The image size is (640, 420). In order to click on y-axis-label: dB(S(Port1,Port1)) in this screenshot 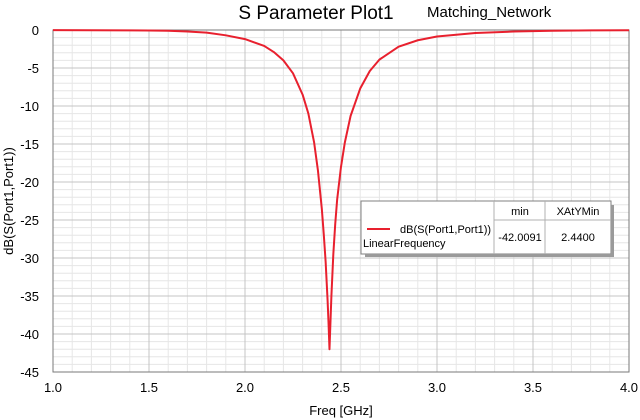, I will do `click(8, 201)`.